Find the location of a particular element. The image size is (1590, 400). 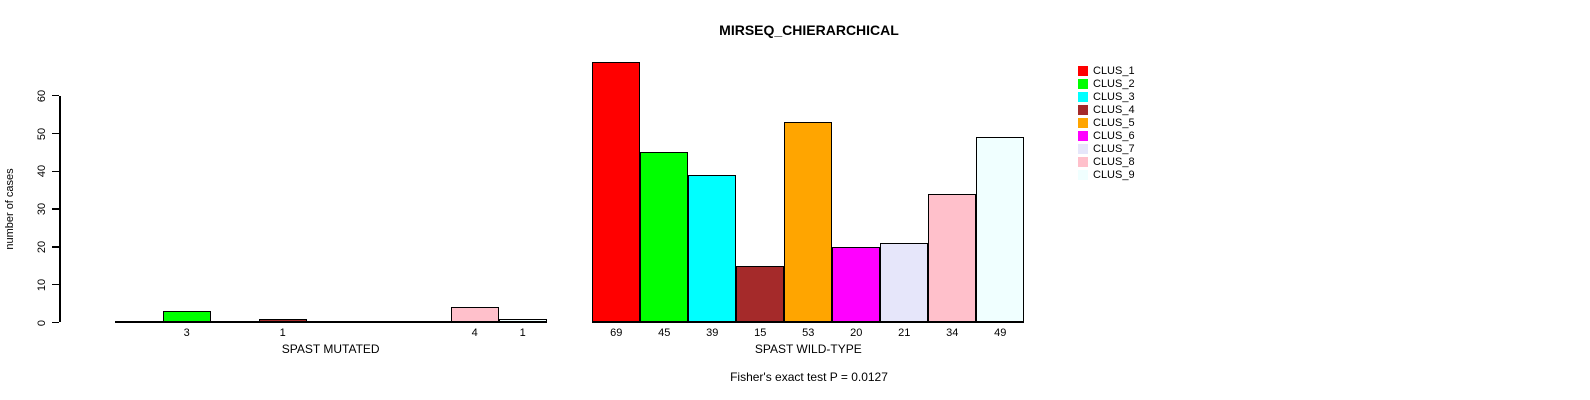

legend-label-clus-3: CLUS_3 is located at coordinates (1114, 96).